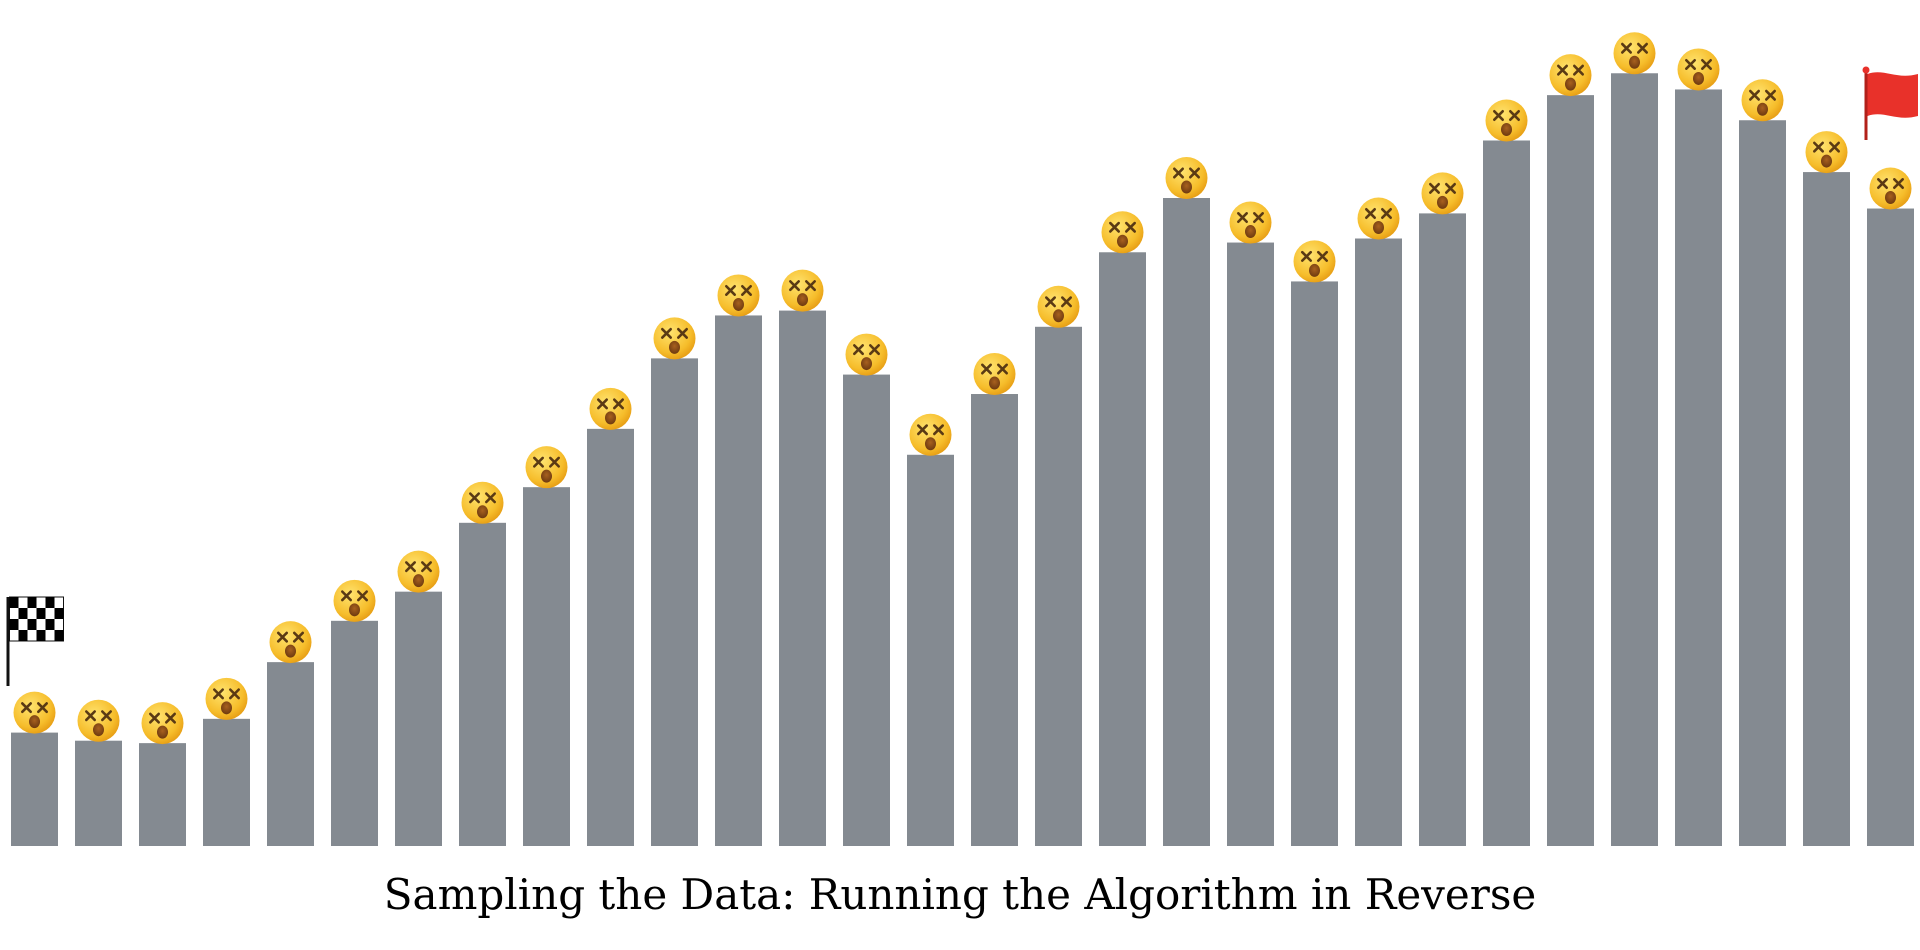 This screenshot has width=1920, height=950. I want to click on red-flag-icon, so click(1890, 103).